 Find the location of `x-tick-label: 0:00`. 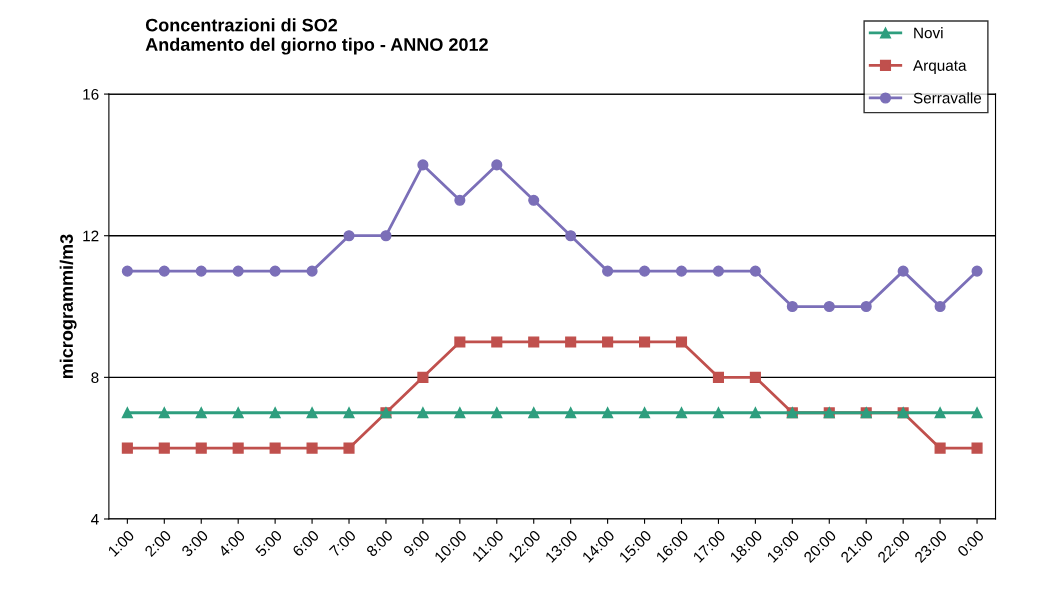

x-tick-label: 0:00 is located at coordinates (970, 543).